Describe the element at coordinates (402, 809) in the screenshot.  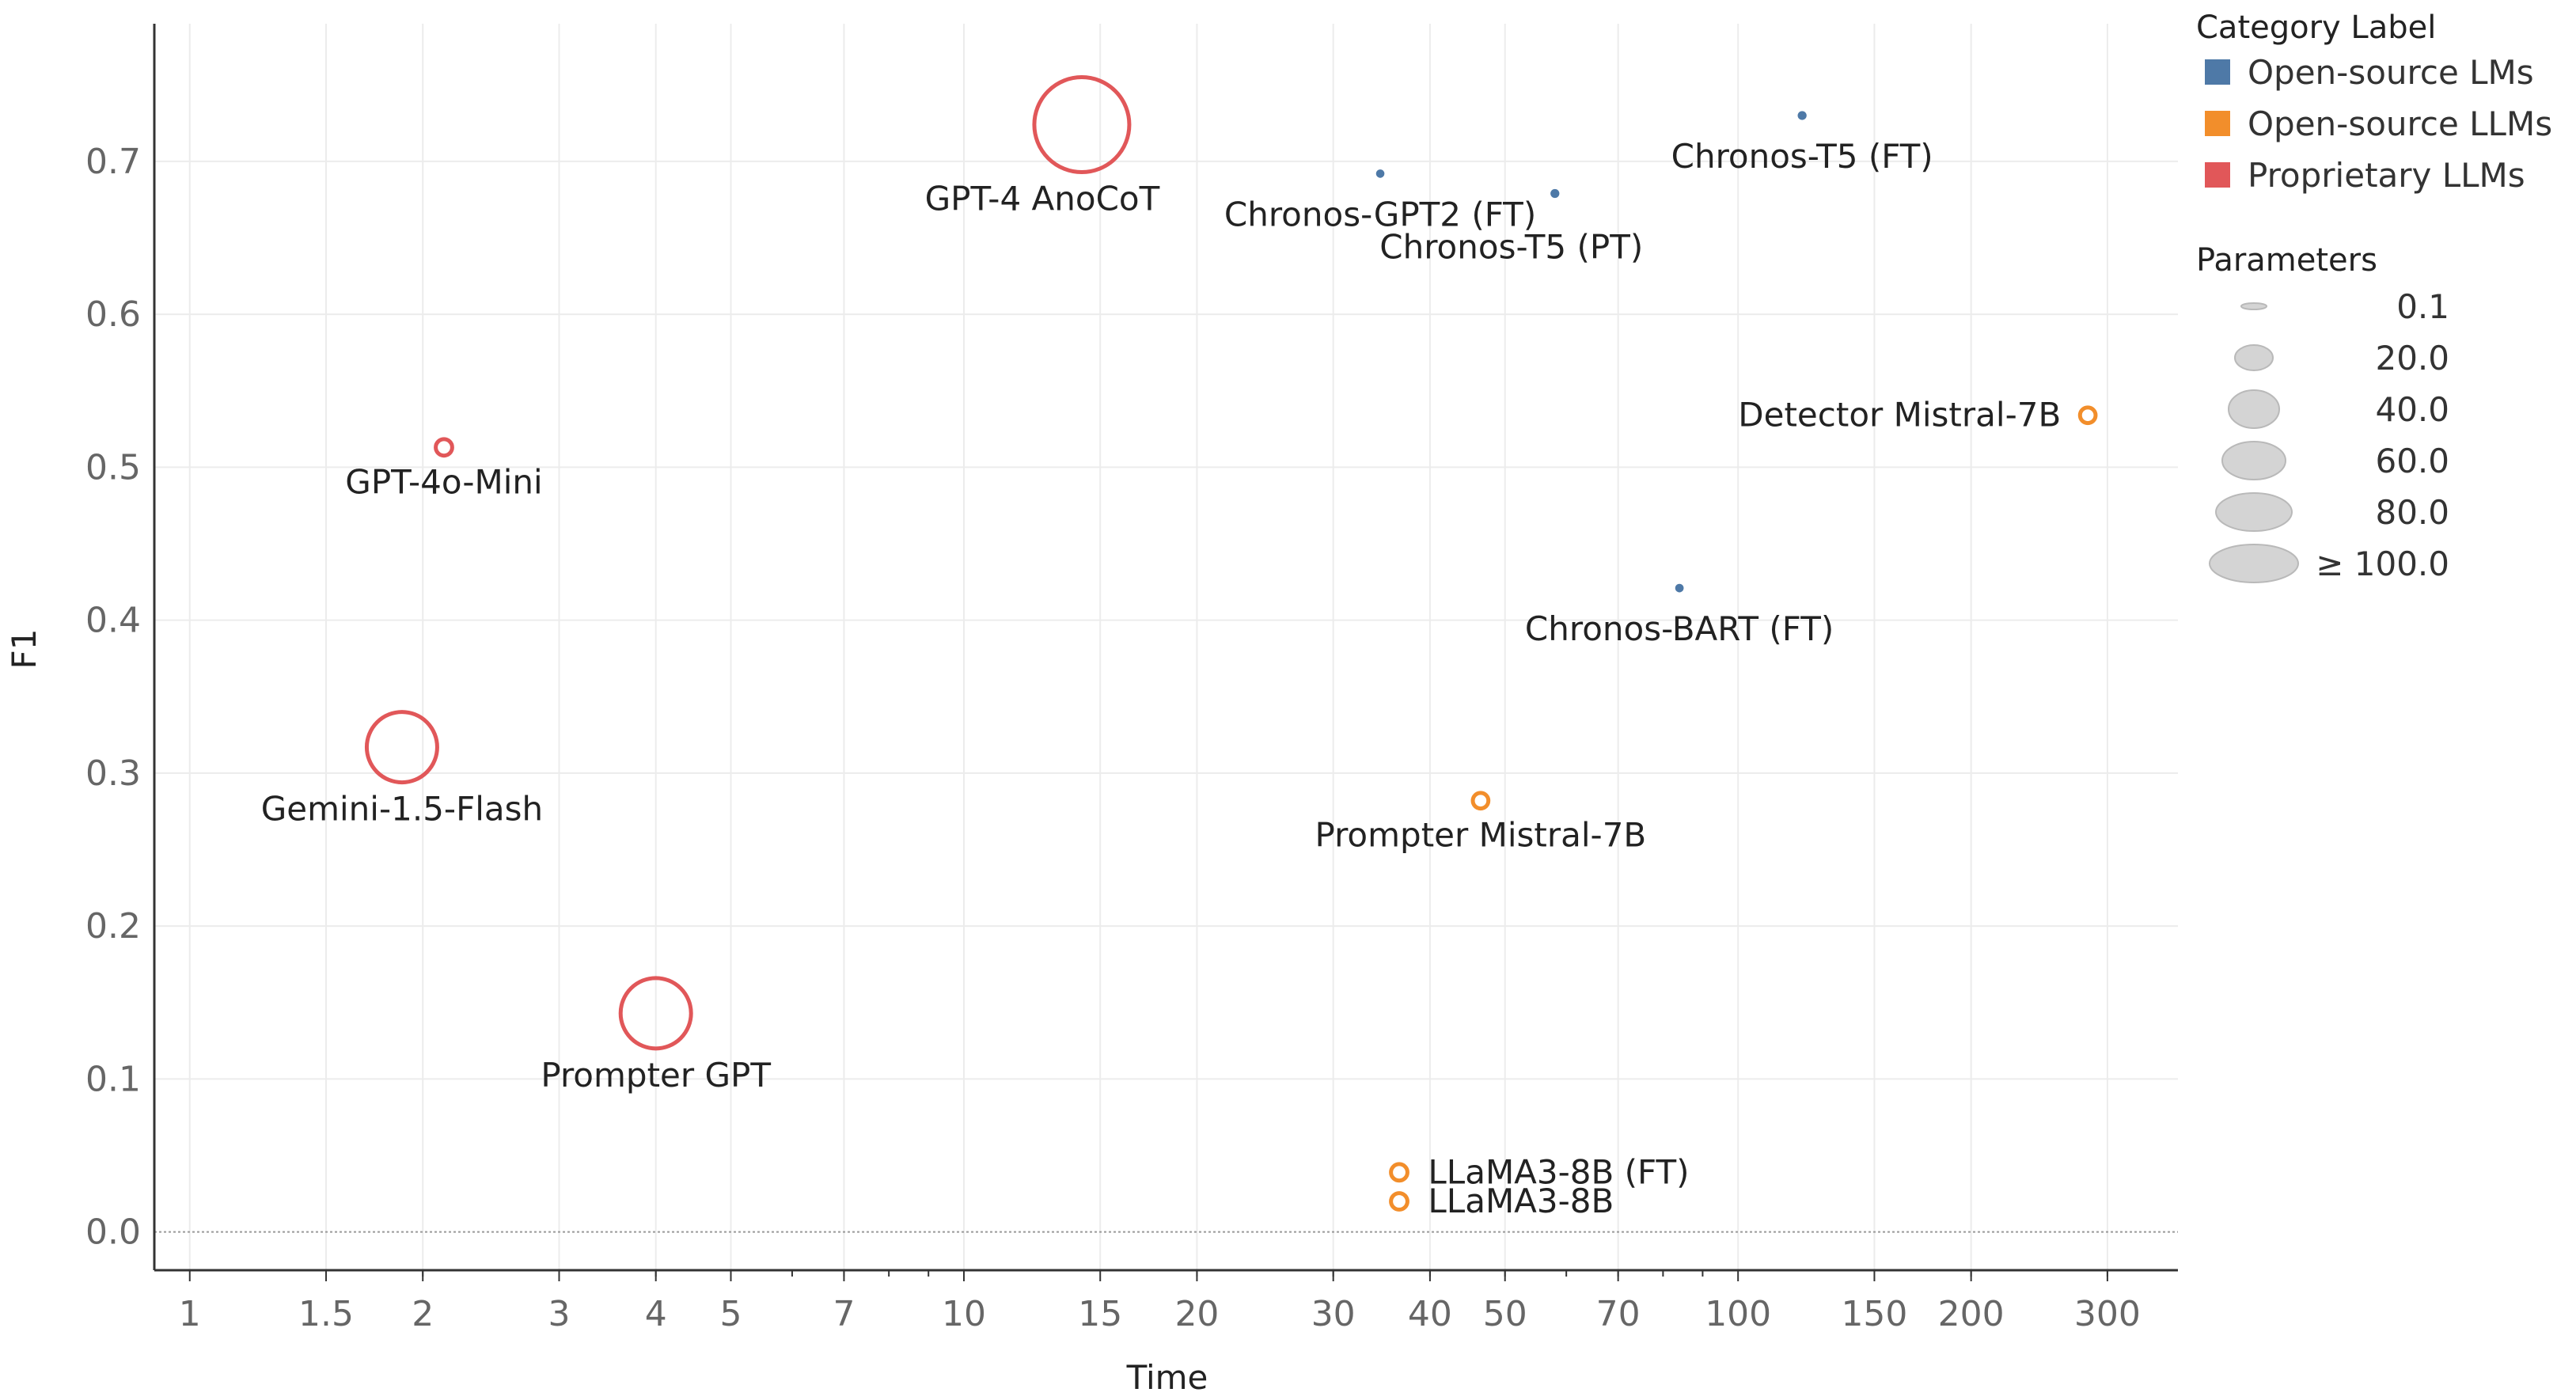
I see `point-label: Gemini-1.5-Flash` at that location.